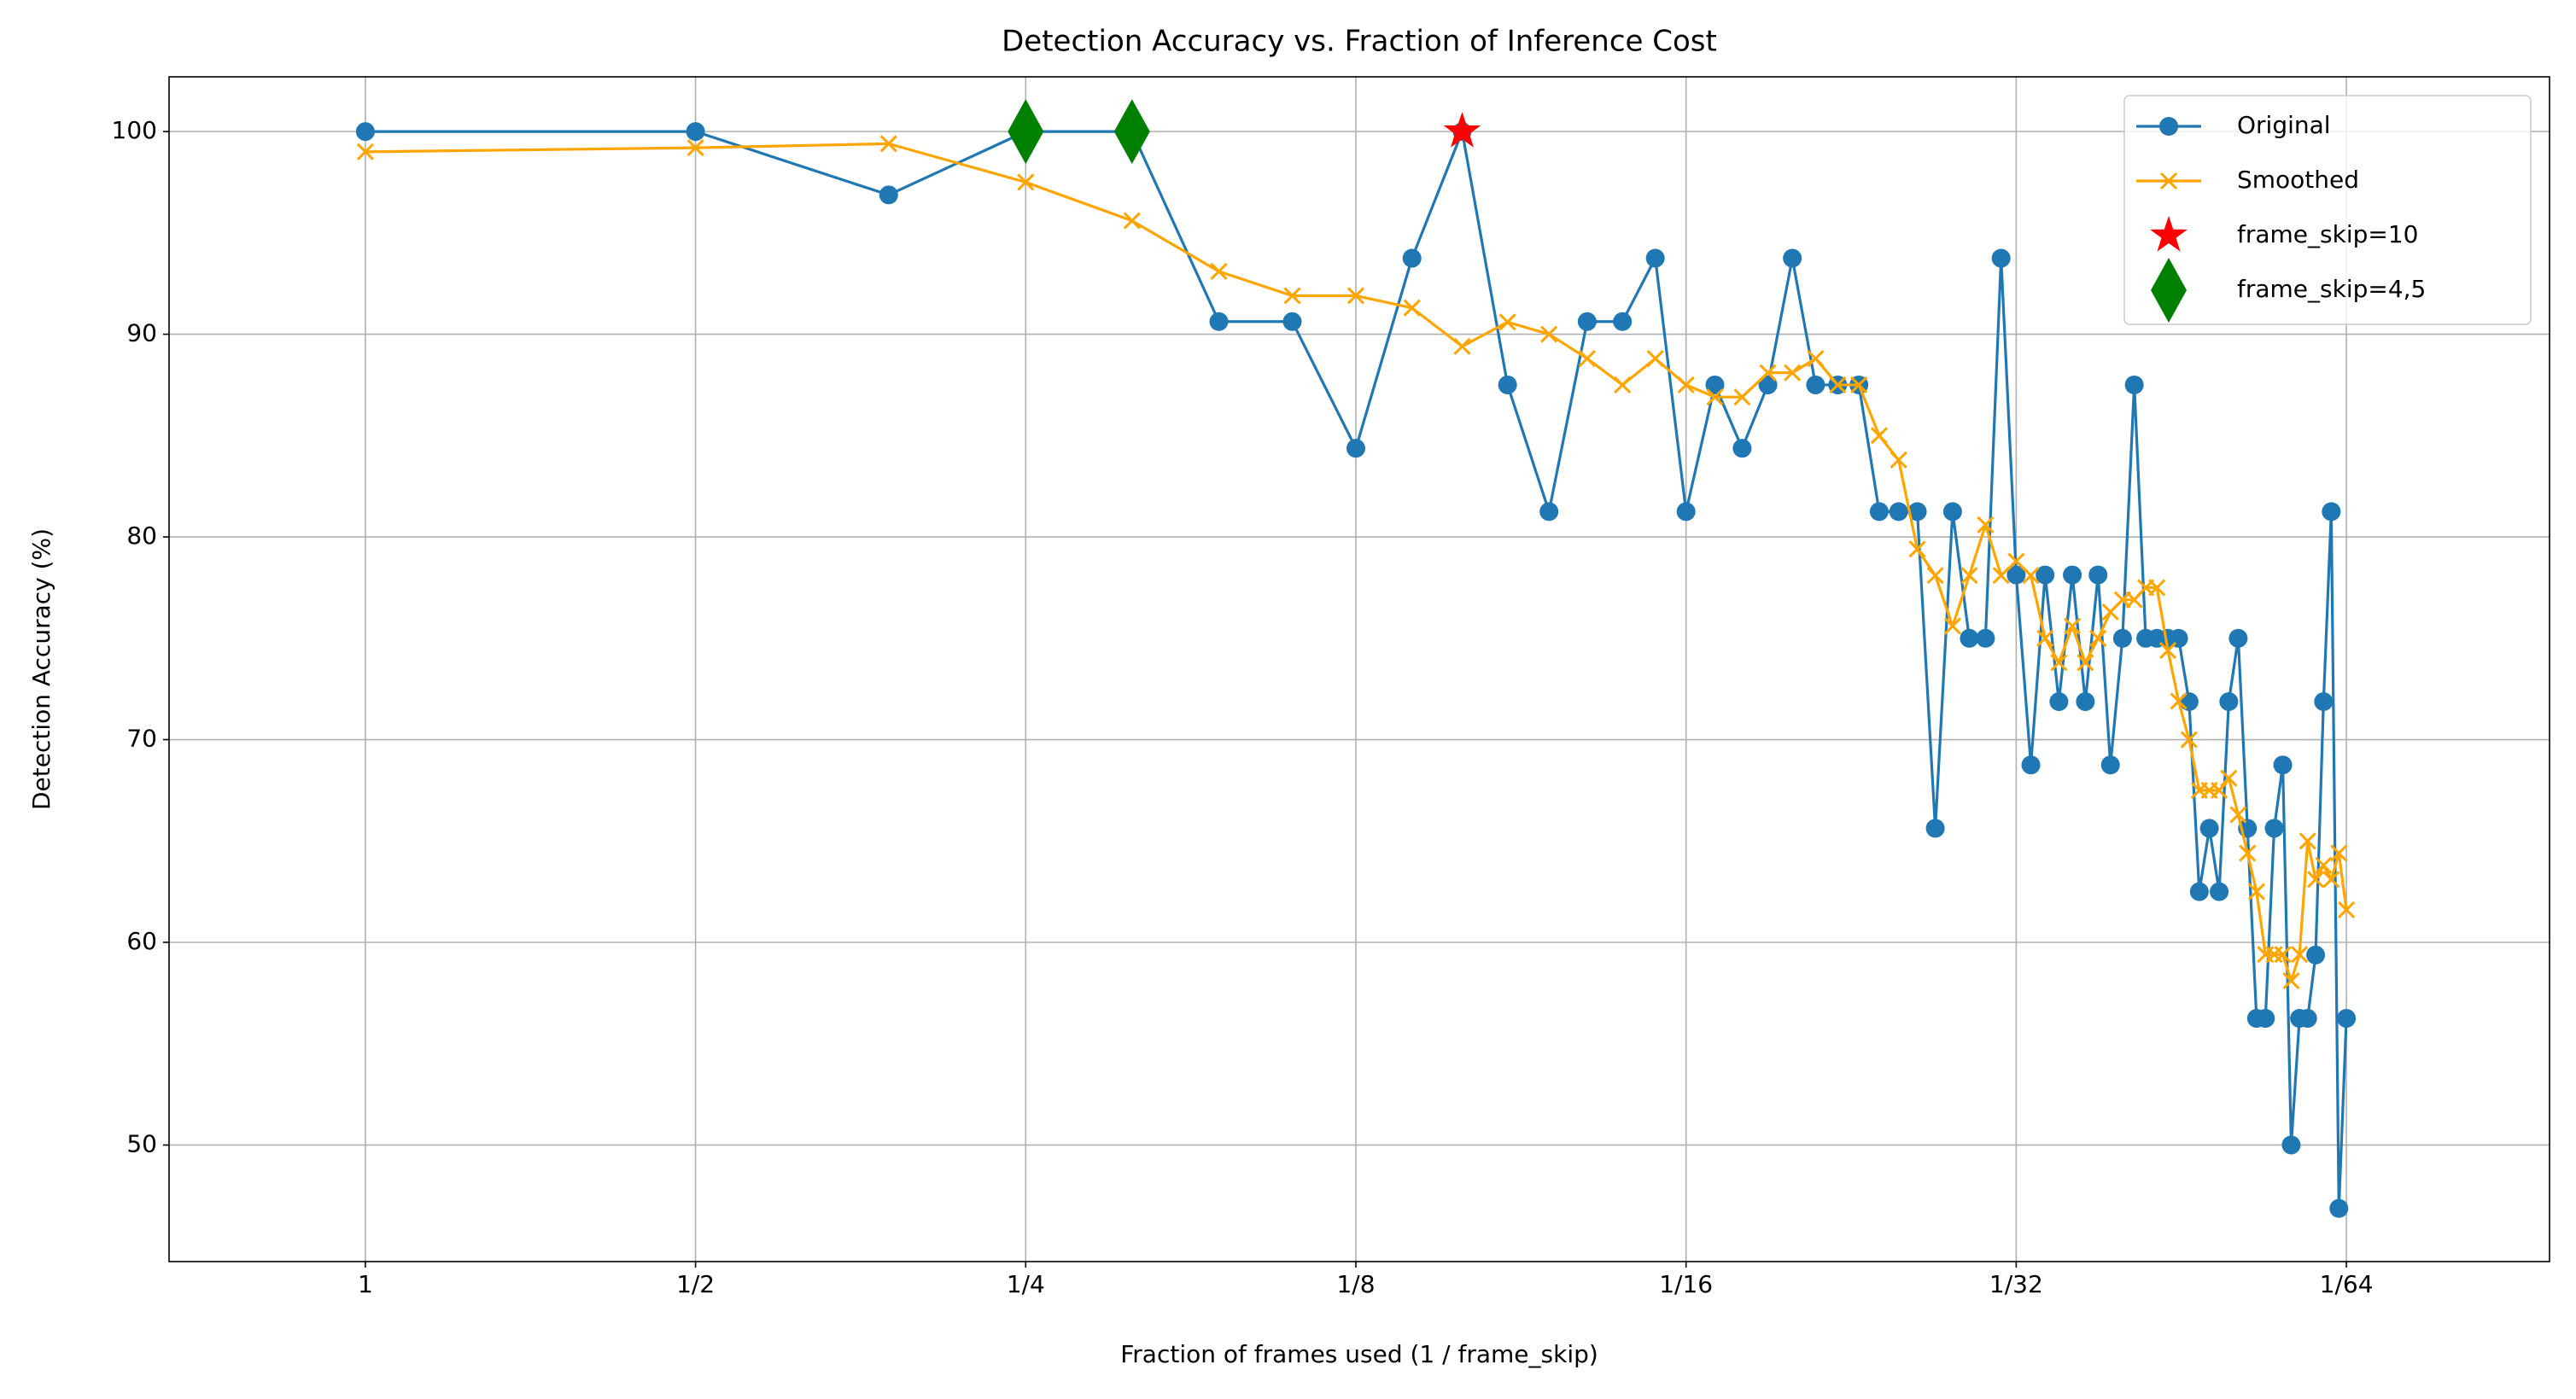 The height and width of the screenshot is (1399, 2576). I want to click on legend-label: Smoothed, so click(2298, 180).